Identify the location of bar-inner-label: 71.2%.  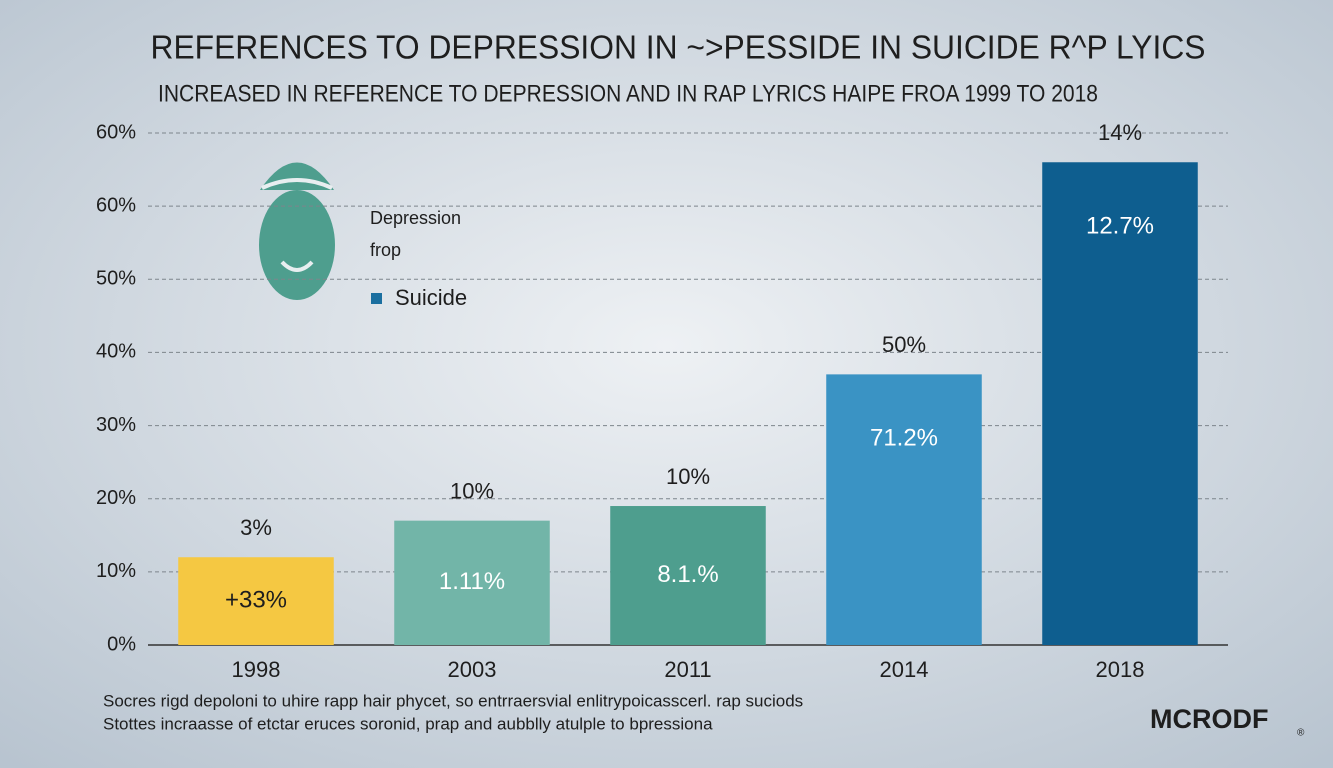
(904, 438).